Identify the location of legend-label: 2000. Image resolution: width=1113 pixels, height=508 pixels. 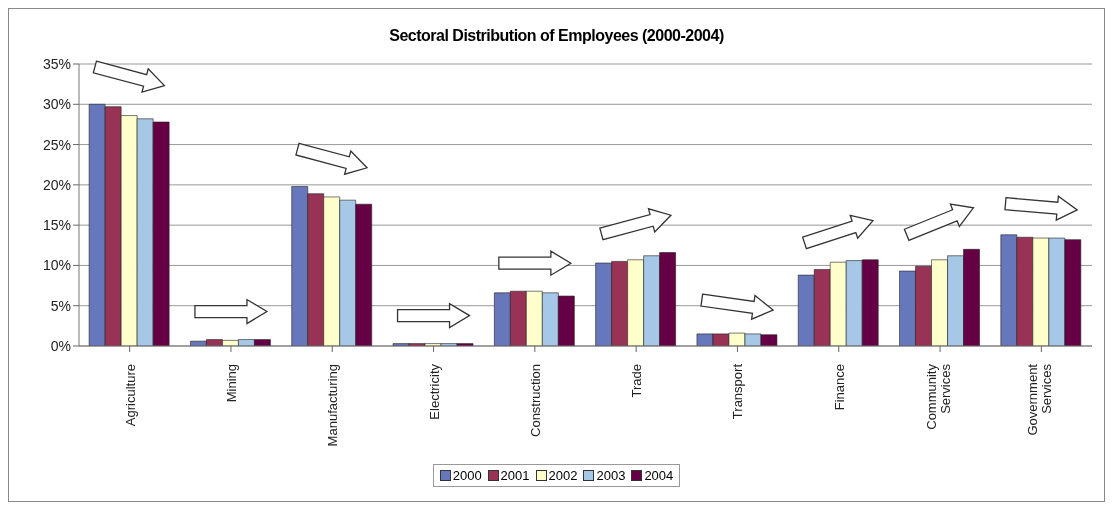
(466, 475).